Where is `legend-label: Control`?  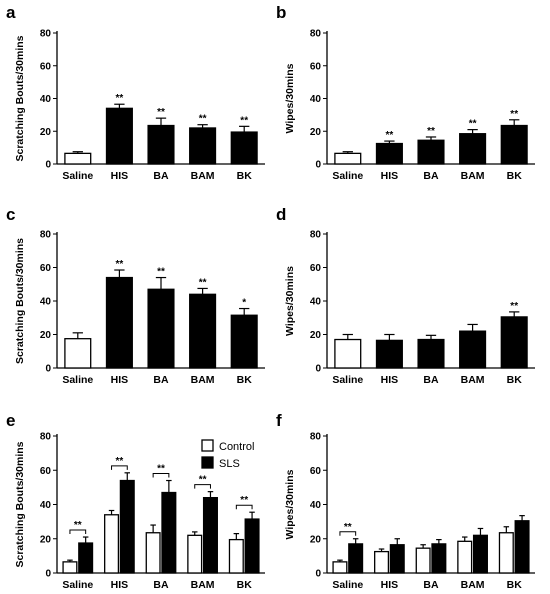
legend-label: Control is located at coordinates (236, 447).